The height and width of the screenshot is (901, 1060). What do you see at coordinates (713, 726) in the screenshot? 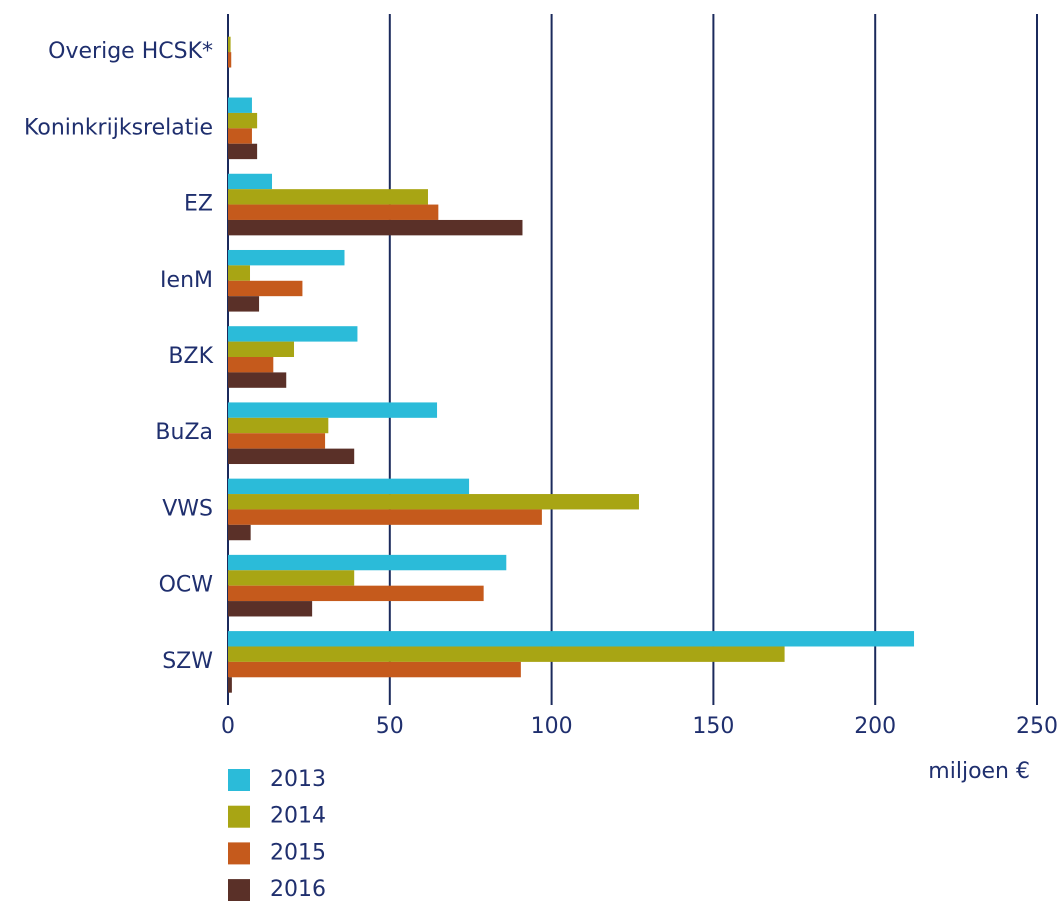
I see `x-tick-label: 150` at bounding box center [713, 726].